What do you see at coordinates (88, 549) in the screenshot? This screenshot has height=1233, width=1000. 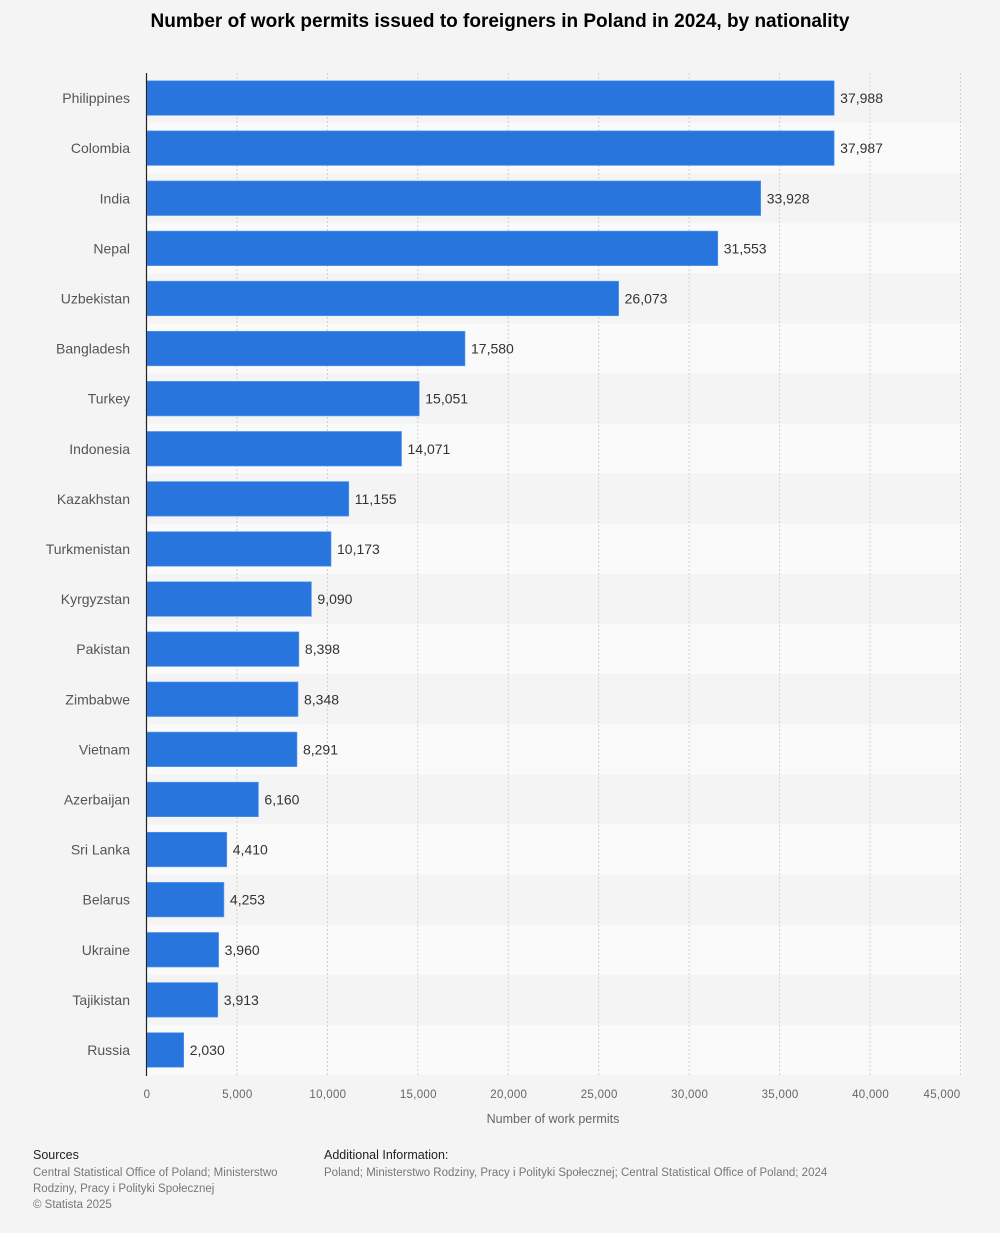 I see `category-label: Turkmenistan` at bounding box center [88, 549].